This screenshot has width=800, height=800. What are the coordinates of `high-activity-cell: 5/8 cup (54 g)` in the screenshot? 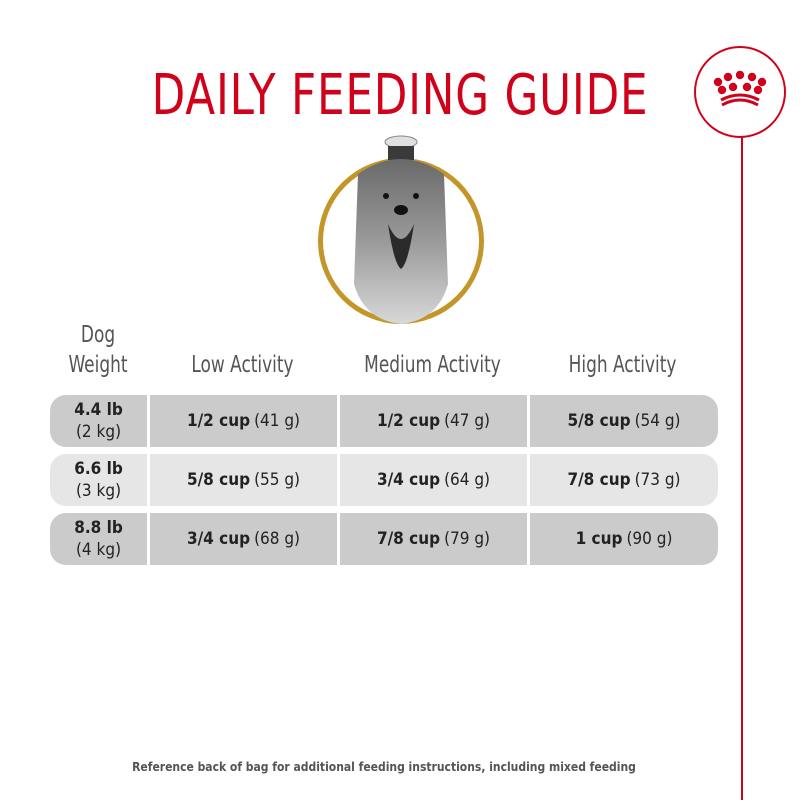 It's located at (624, 421).